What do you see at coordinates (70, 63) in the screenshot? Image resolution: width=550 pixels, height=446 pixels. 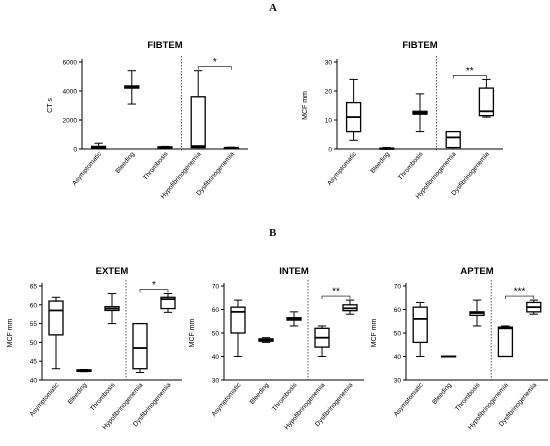 I see `y-tick-label: 6000` at bounding box center [70, 63].